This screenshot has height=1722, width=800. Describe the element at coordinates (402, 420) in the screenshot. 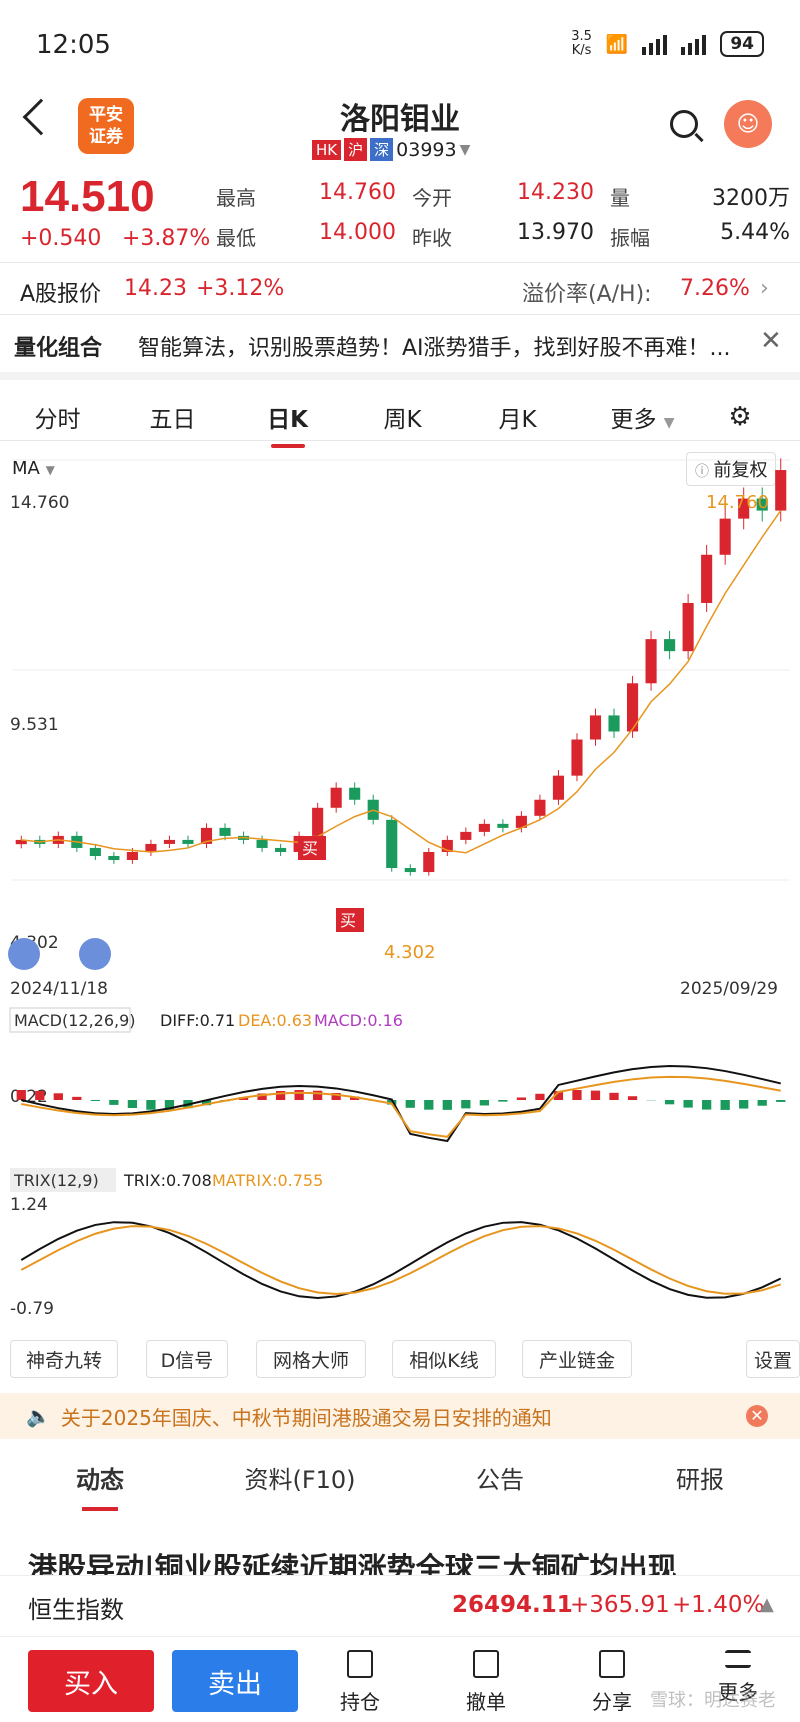

I see `tab-weekly-k: 周K` at that location.